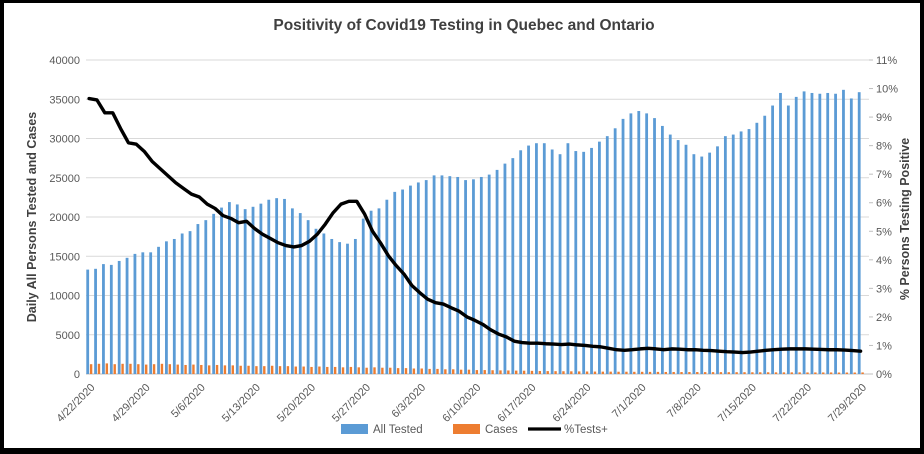  I want to click on x-tick-label: 6/24/2020, so click(572, 403).